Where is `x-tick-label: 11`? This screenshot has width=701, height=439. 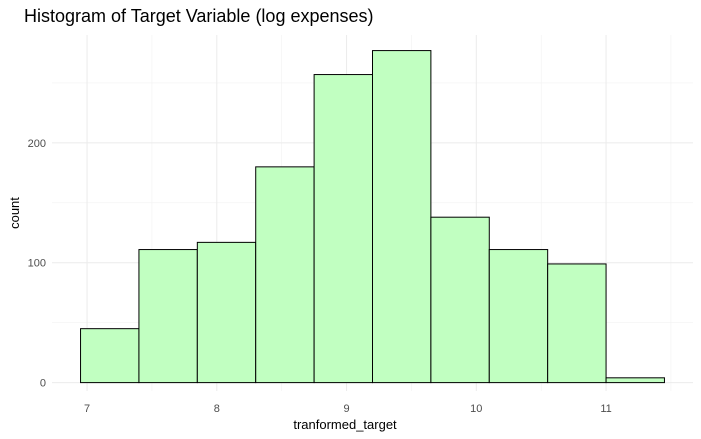 x-tick-label: 11 is located at coordinates (605, 409).